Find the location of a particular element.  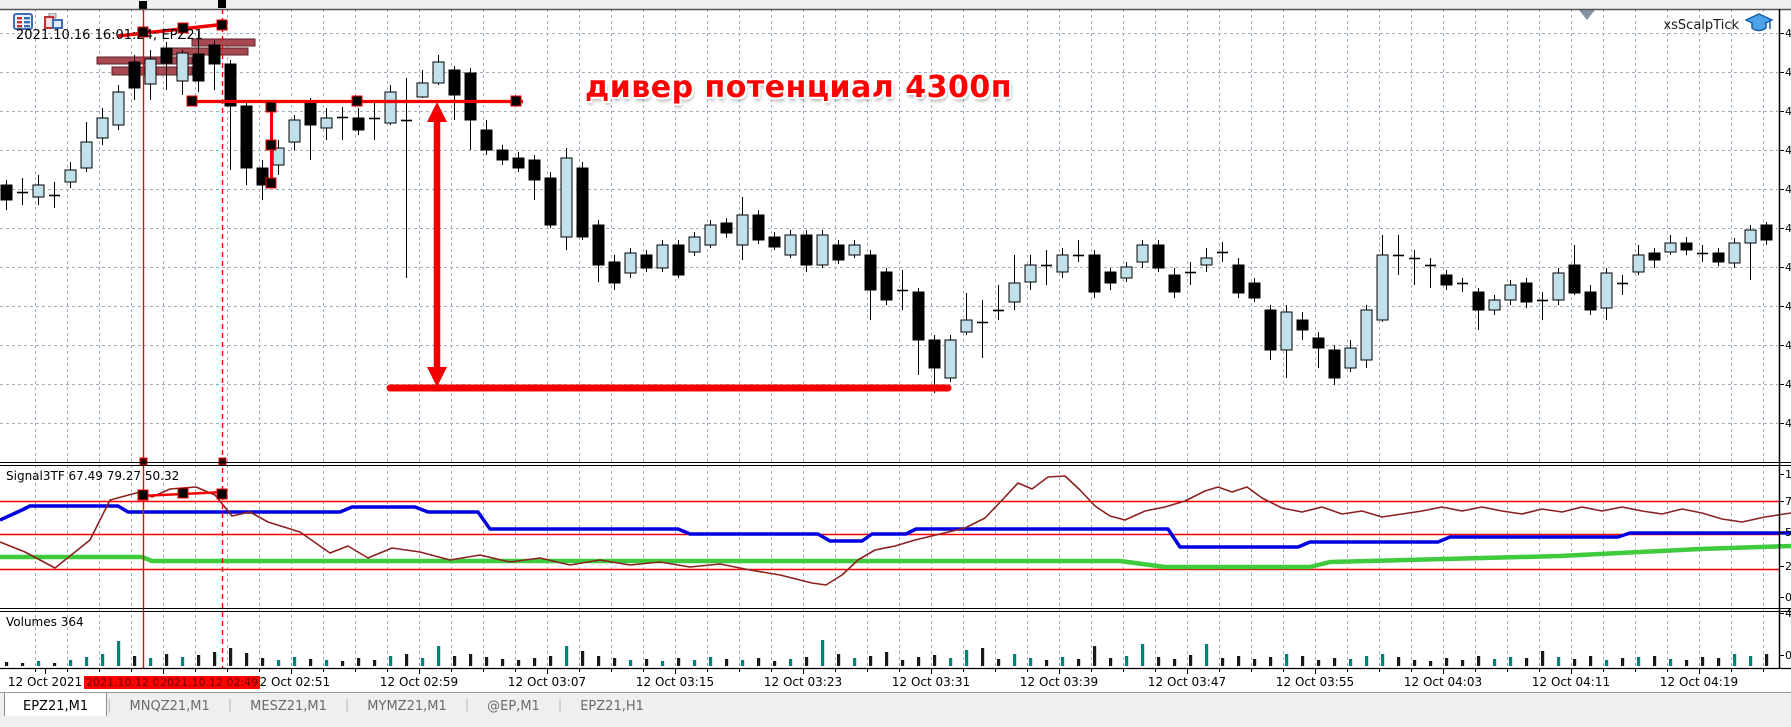

chart-windows-icon is located at coordinates (54, 23).